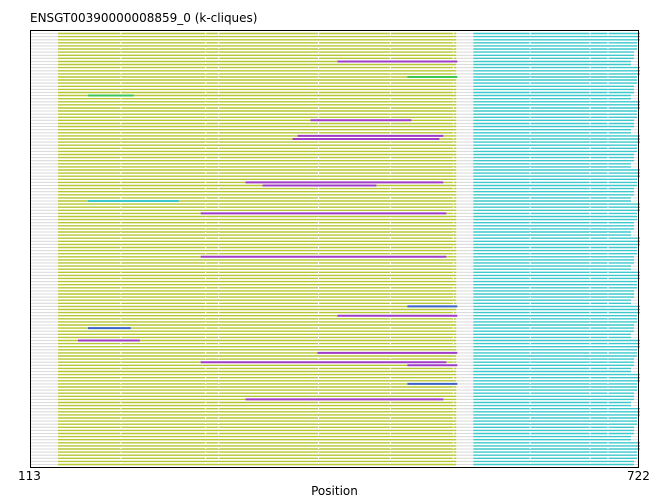  I want to click on chart-title: ENSGT00390000008859_0 (k-cliques), so click(144, 18).